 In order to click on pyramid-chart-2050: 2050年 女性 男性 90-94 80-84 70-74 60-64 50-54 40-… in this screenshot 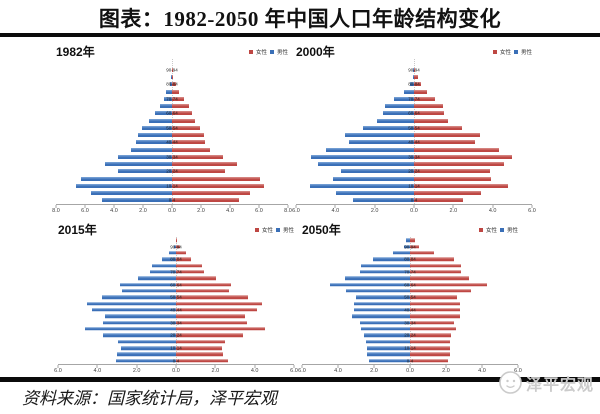, I will do `click(410, 300)`.